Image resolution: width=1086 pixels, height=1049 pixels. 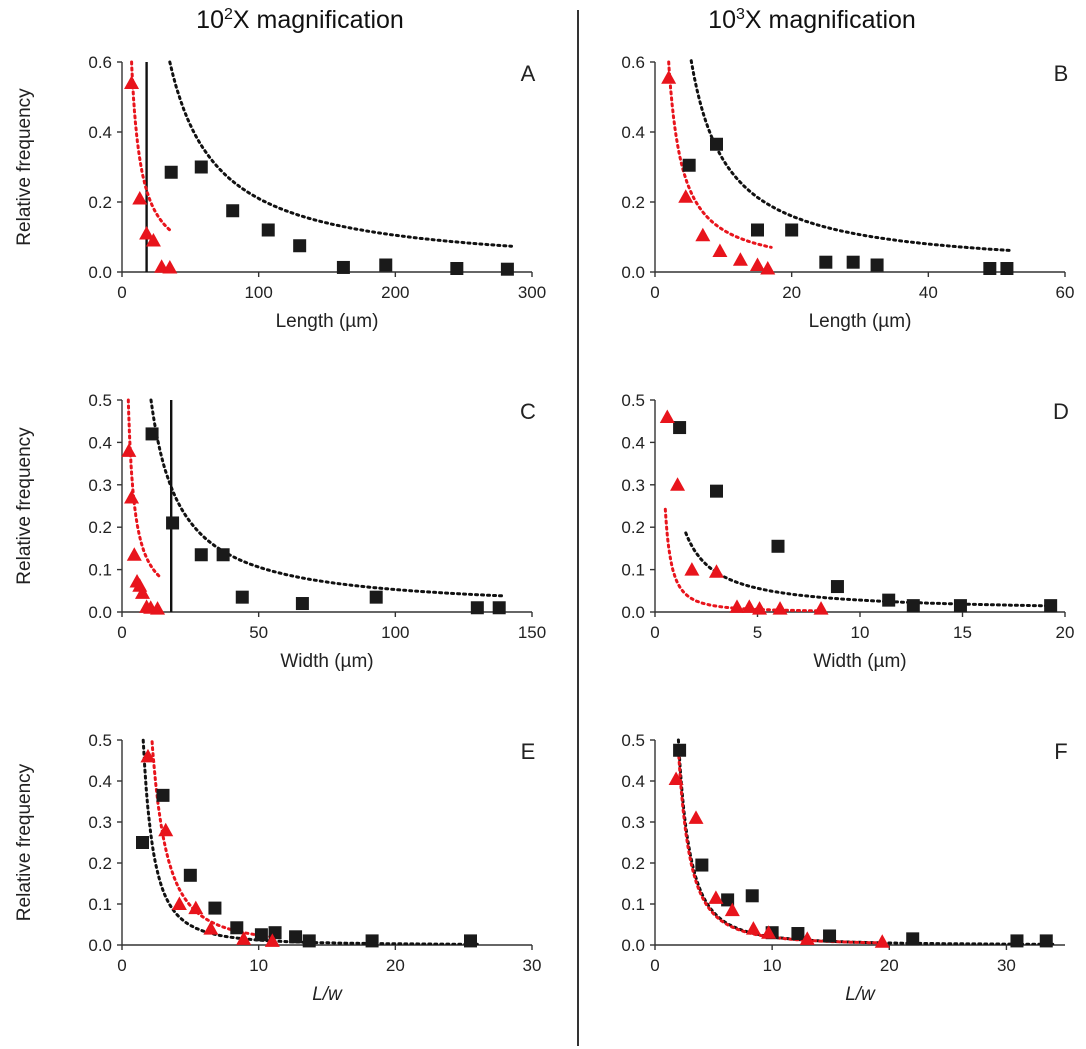 What do you see at coordinates (532, 292) in the screenshot?
I see `x-tick-label: 300` at bounding box center [532, 292].